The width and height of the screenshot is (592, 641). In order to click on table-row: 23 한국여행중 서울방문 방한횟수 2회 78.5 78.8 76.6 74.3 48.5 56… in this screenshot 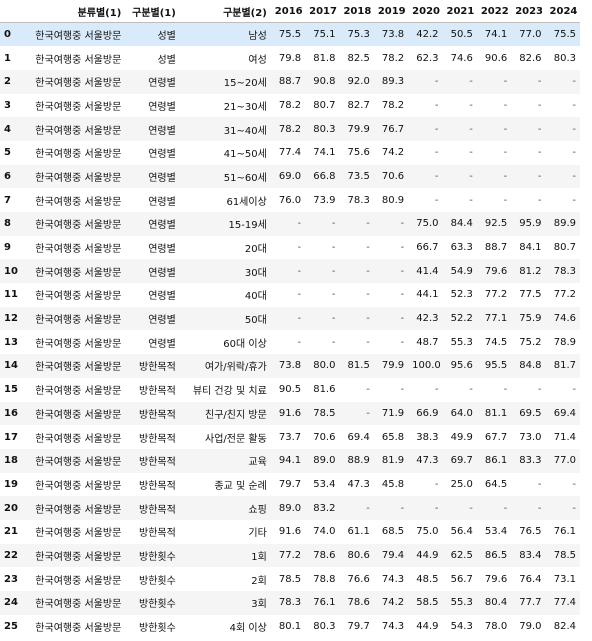, I will do `click(290, 579)`.